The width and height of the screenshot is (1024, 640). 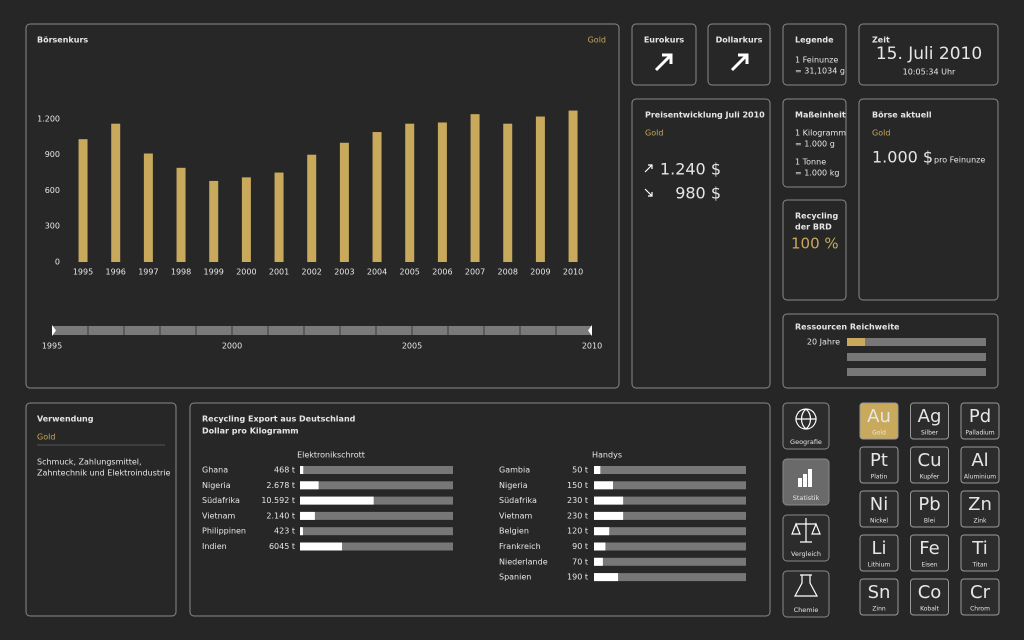 What do you see at coordinates (62, 40) in the screenshot?
I see `chart-title: Börsenkurs` at bounding box center [62, 40].